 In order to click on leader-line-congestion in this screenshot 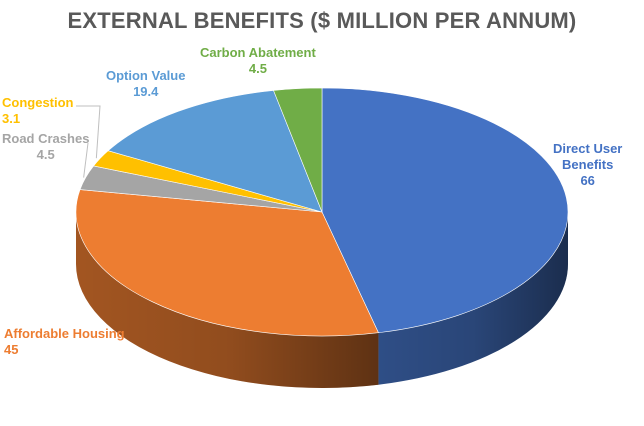, I will do `click(88, 132)`.